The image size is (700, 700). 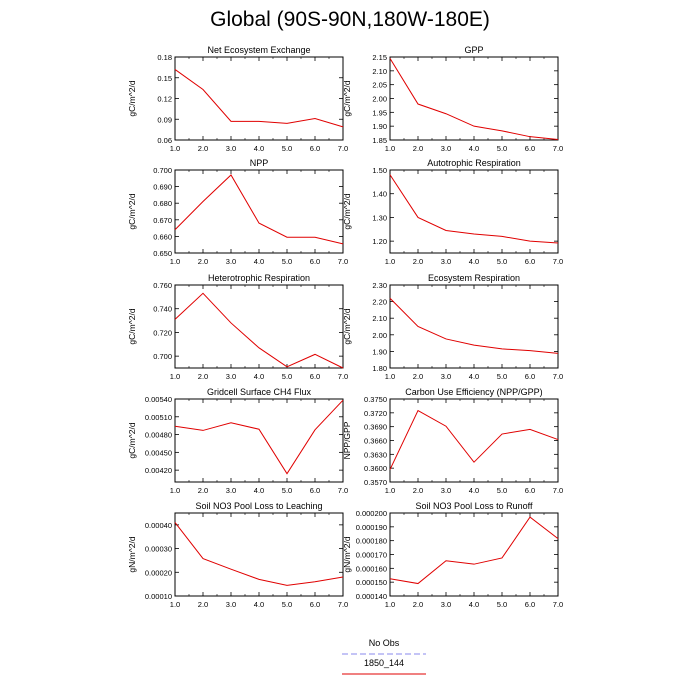 What do you see at coordinates (375, 482) in the screenshot?
I see `y-tick-label: 0.3570` at bounding box center [375, 482].